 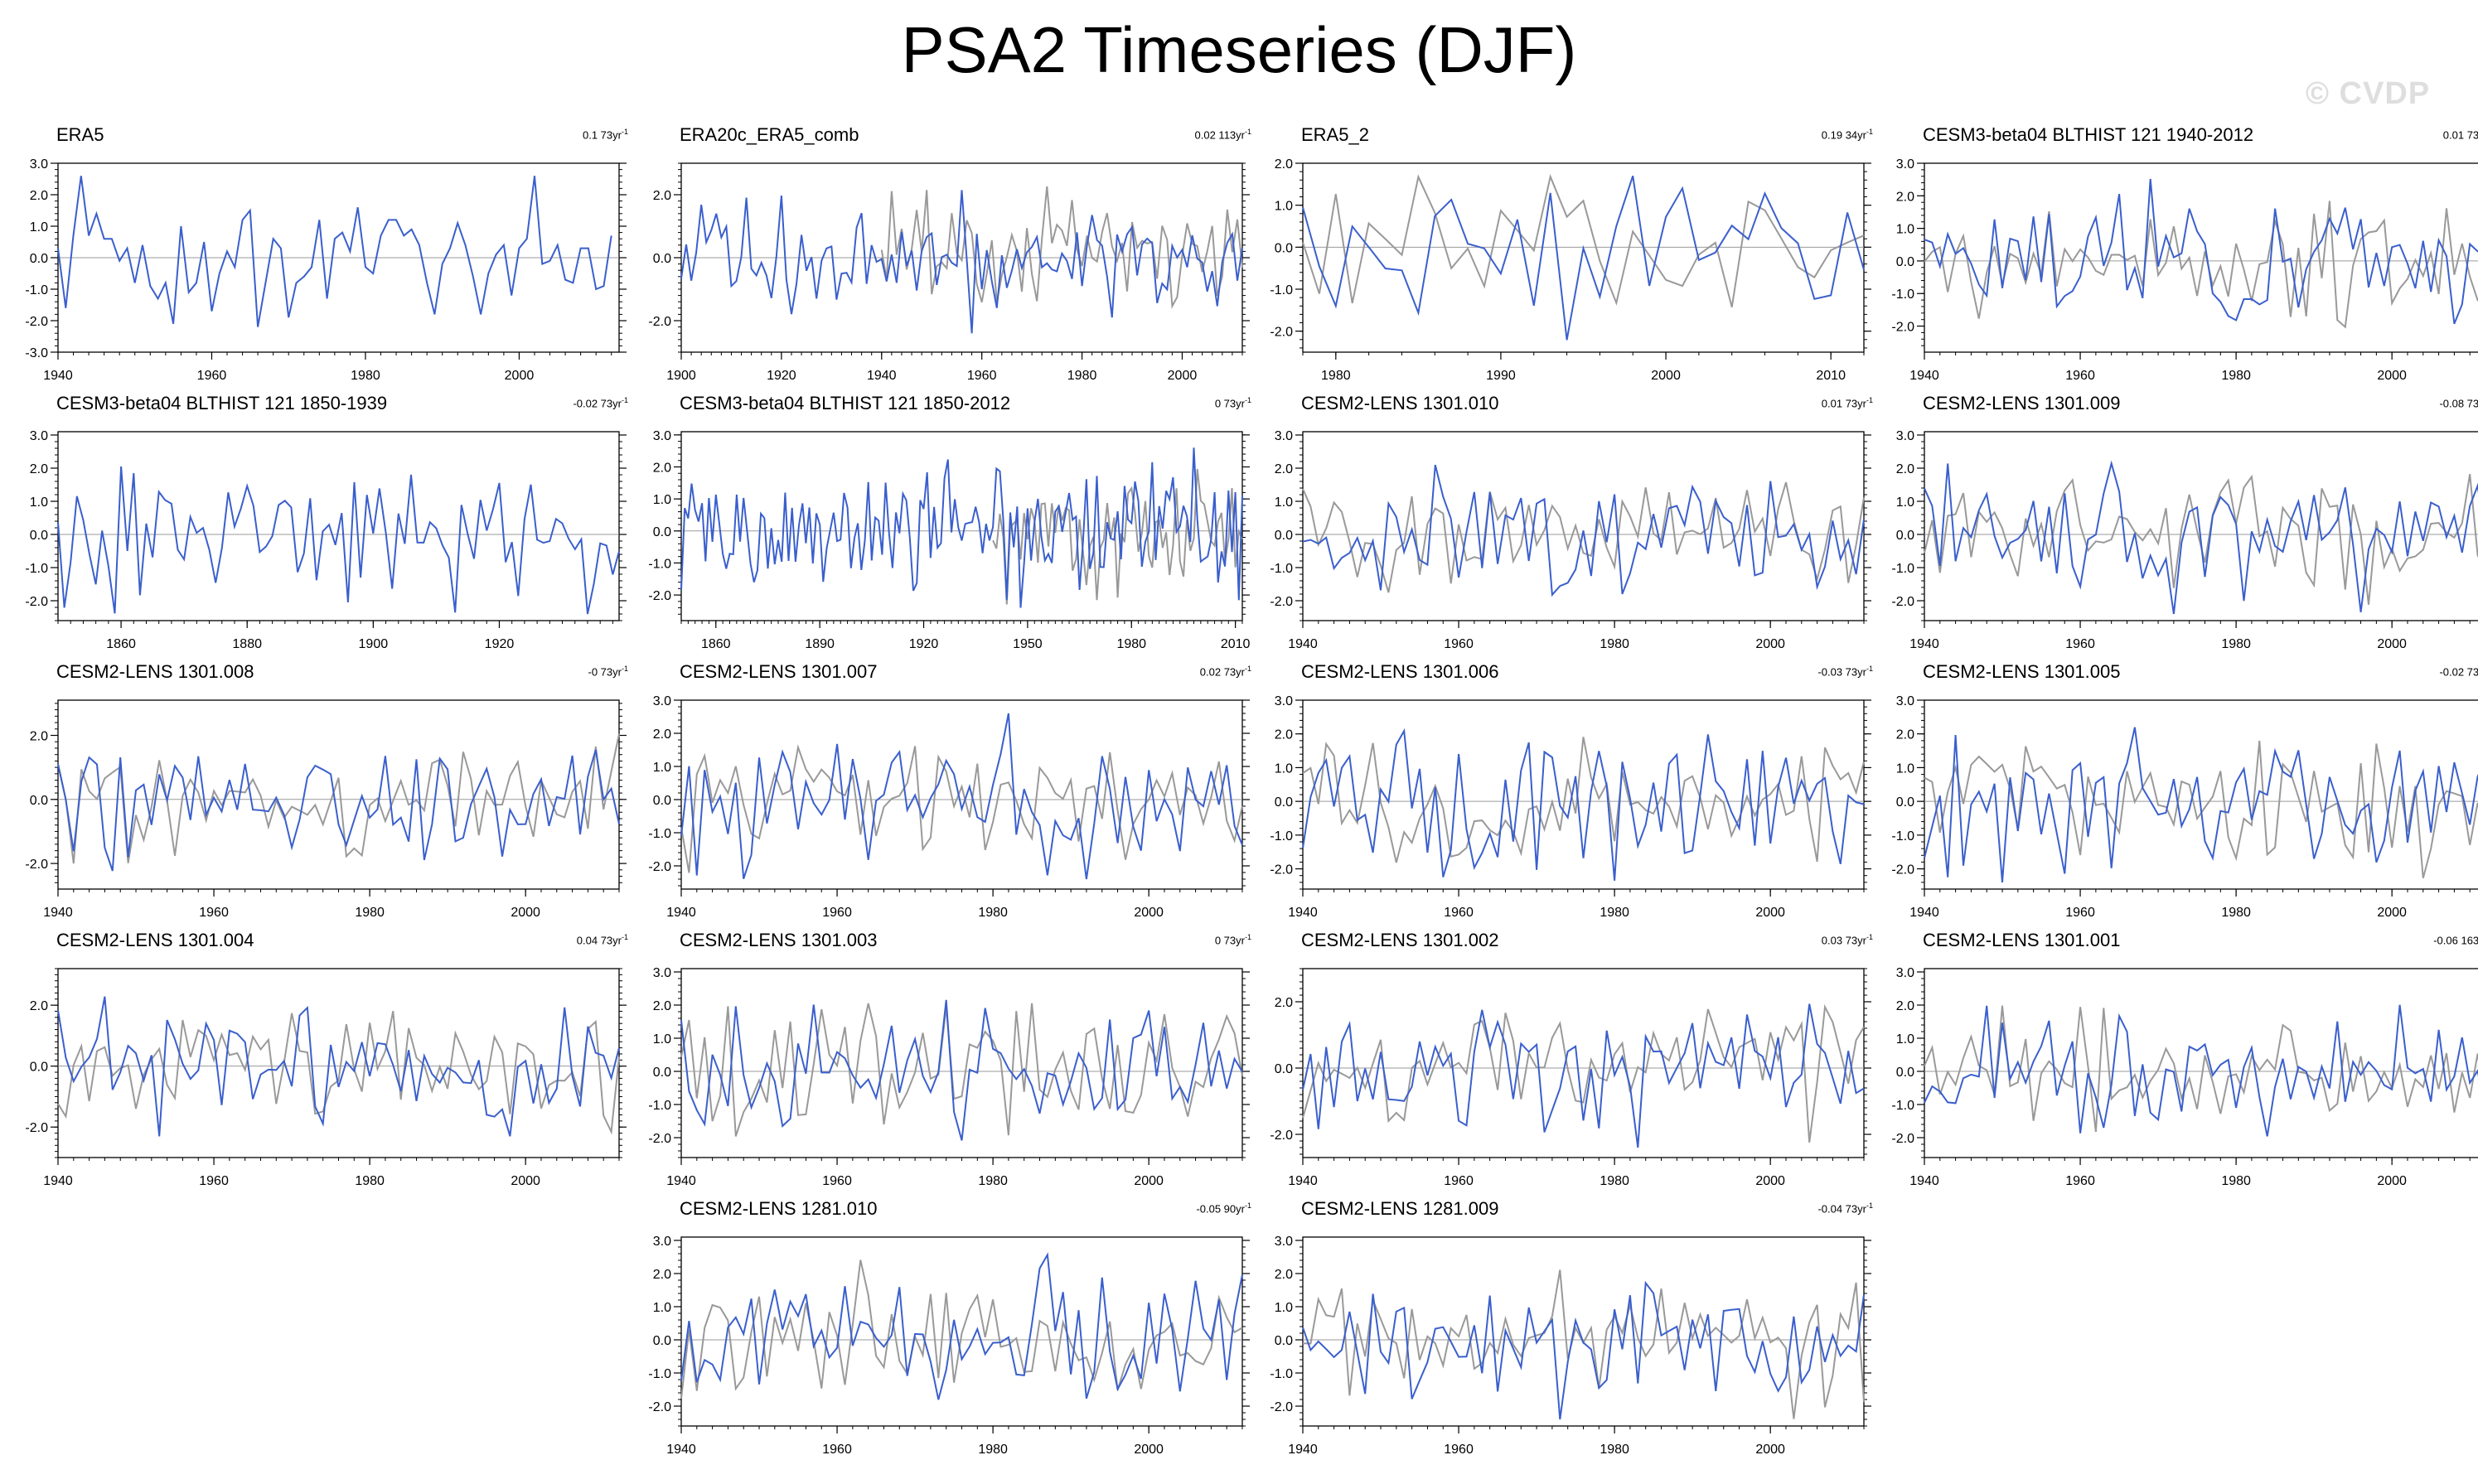 What do you see at coordinates (769, 134) in the screenshot?
I see `panel-title: ERA20c_ERA5_comb` at bounding box center [769, 134].